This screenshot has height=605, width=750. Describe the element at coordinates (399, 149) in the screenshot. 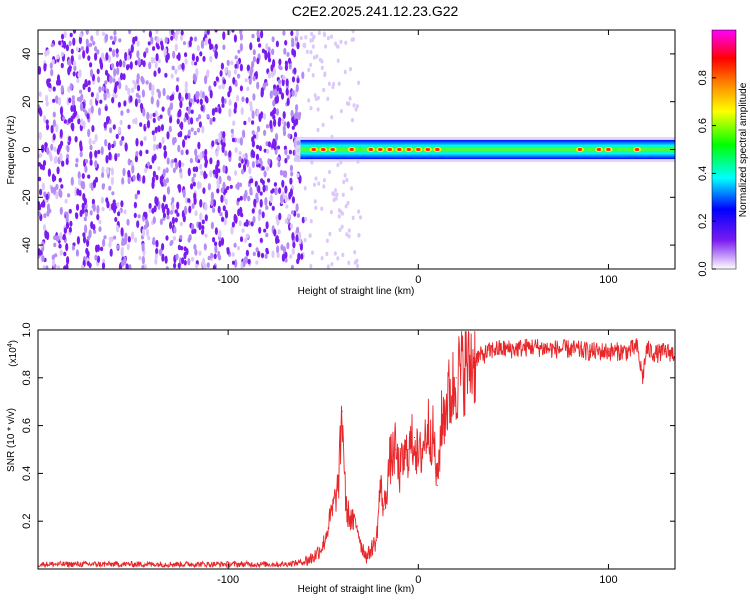

I see `signal-peak` at that location.